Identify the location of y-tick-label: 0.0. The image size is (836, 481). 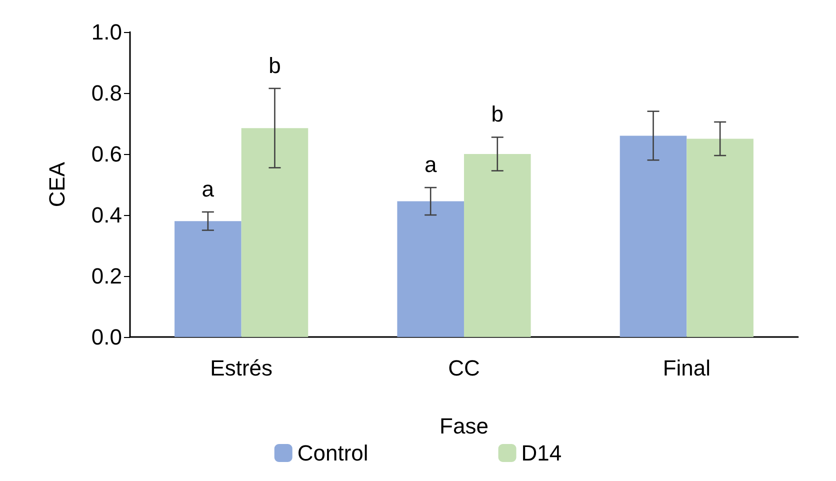
(106, 337).